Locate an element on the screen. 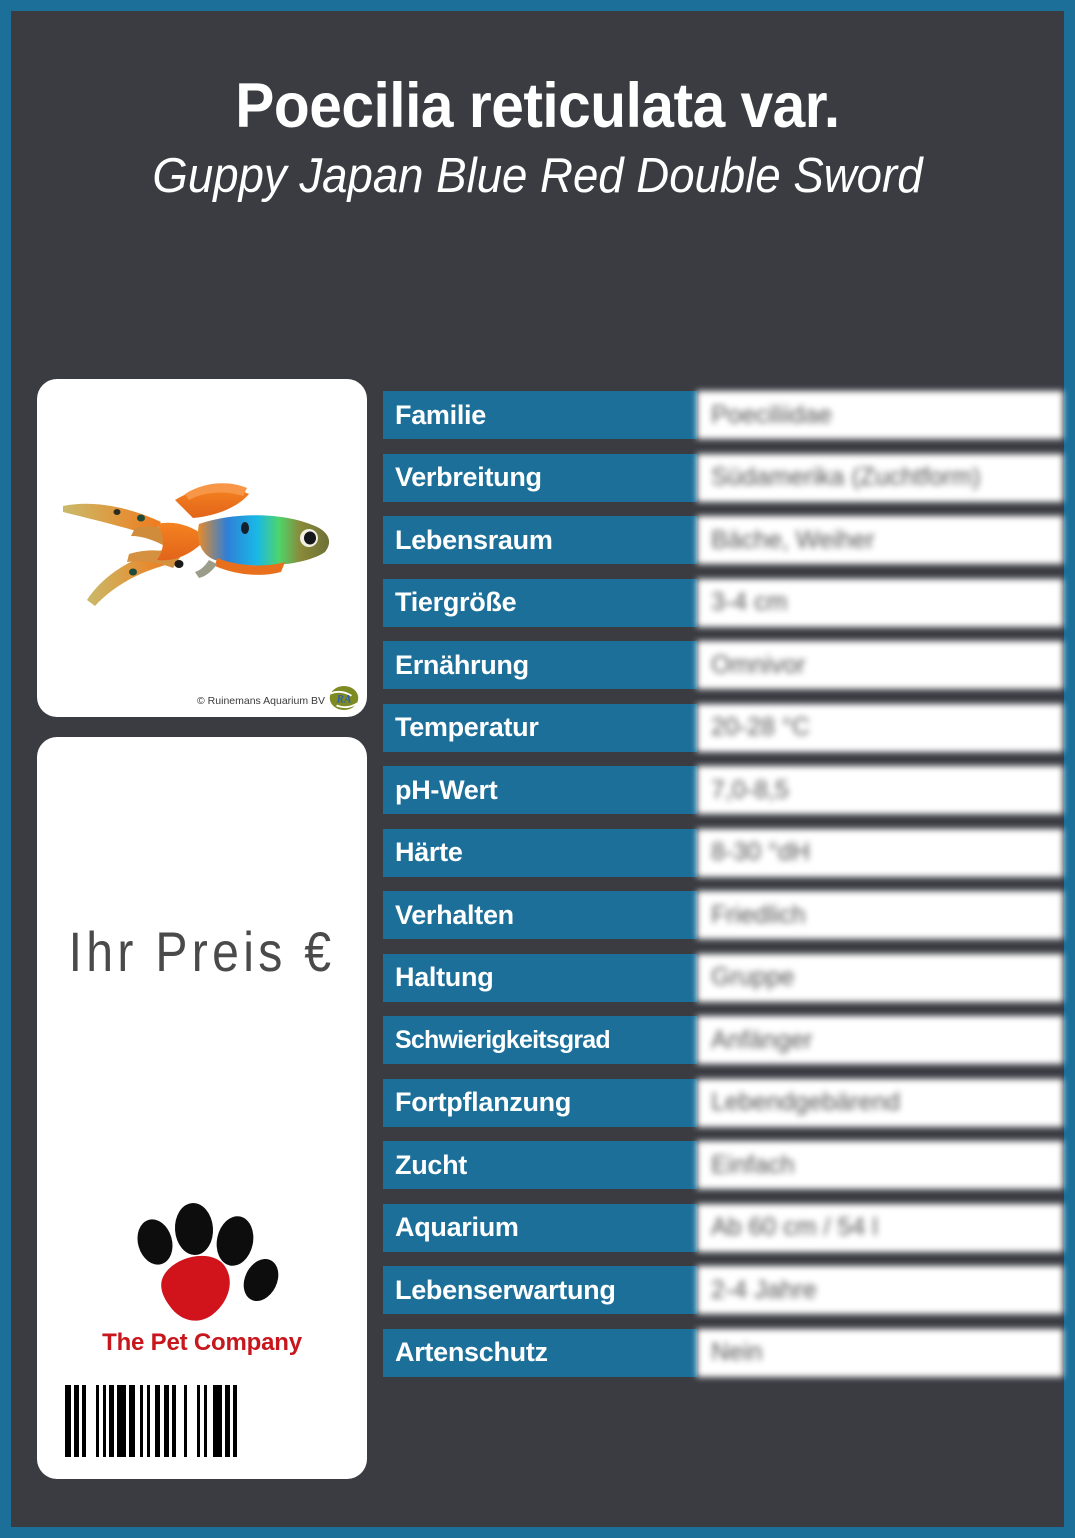 The height and width of the screenshot is (1538, 1075). guppy-fish-image is located at coordinates (202, 541).